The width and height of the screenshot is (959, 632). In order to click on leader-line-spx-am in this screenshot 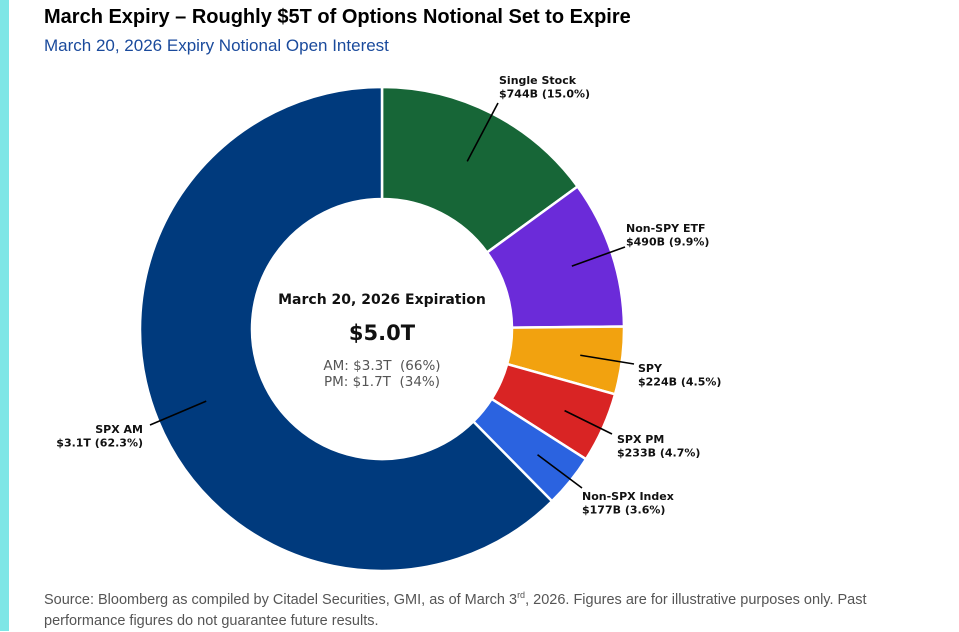, I will do `click(178, 413)`.